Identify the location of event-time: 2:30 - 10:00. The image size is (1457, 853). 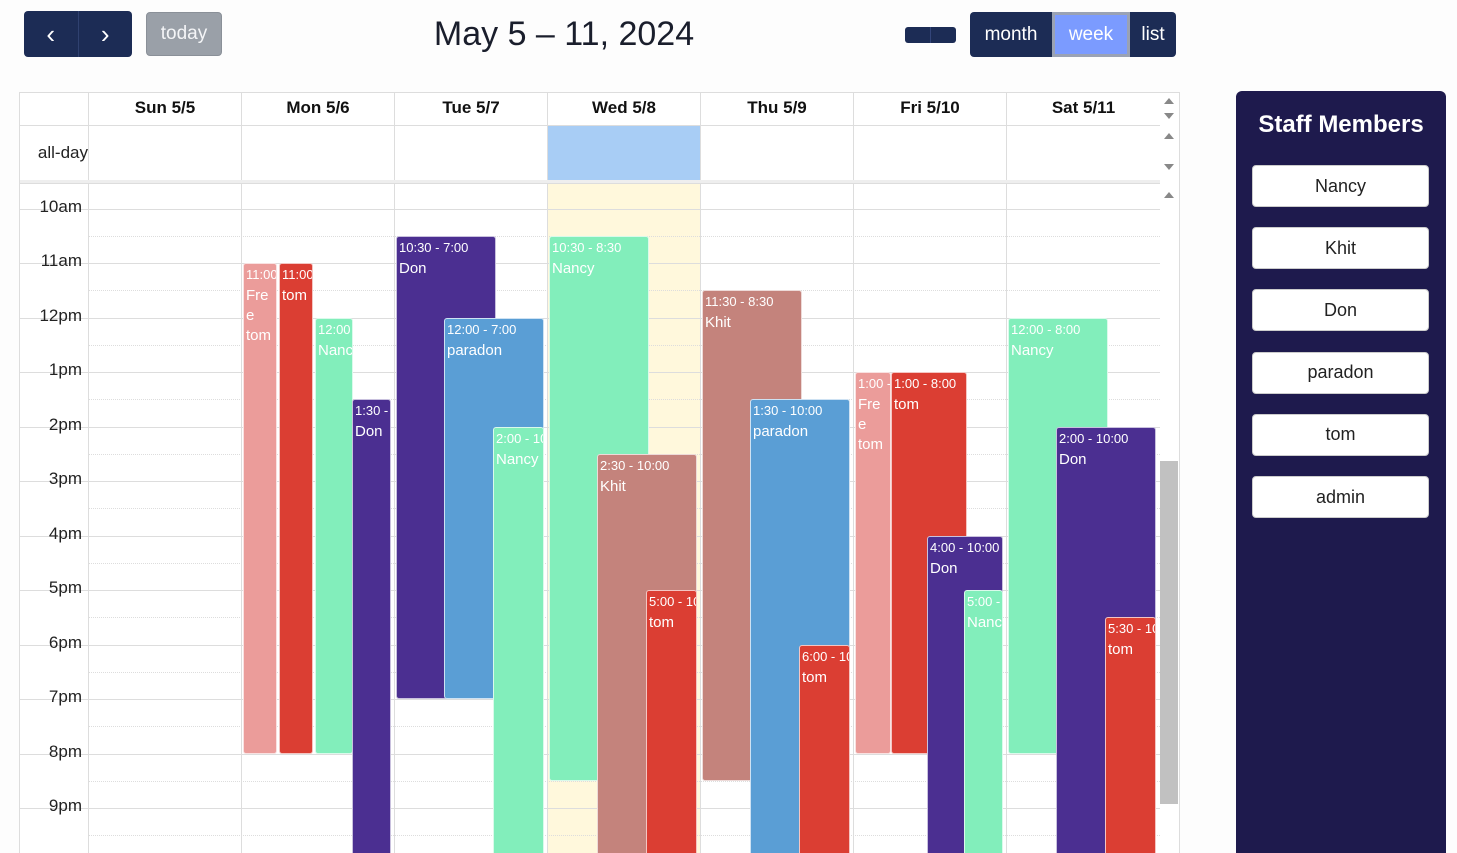
(635, 465).